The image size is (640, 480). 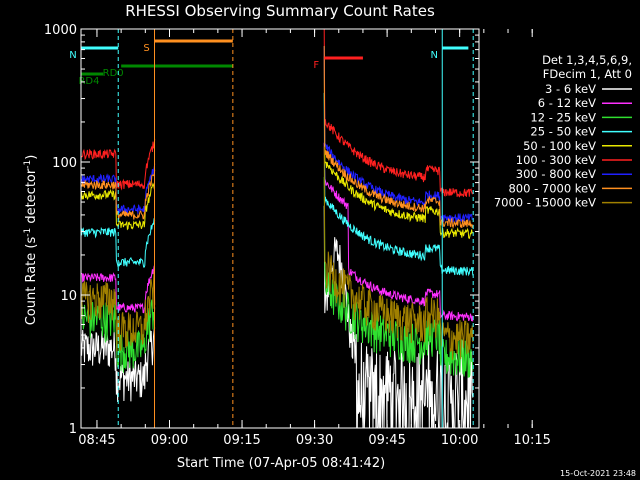 What do you see at coordinates (556, 160) in the screenshot?
I see `legend-entry-label: 100 - 300 keV` at bounding box center [556, 160].